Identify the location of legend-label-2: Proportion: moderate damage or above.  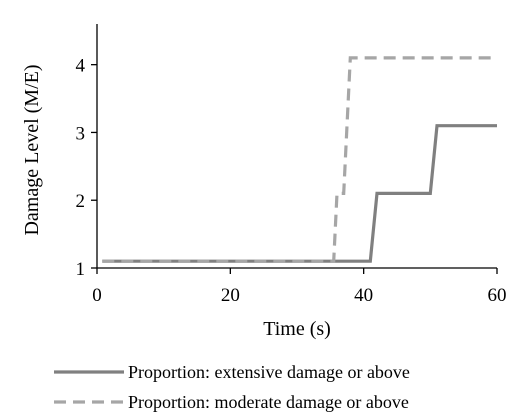
(268, 402).